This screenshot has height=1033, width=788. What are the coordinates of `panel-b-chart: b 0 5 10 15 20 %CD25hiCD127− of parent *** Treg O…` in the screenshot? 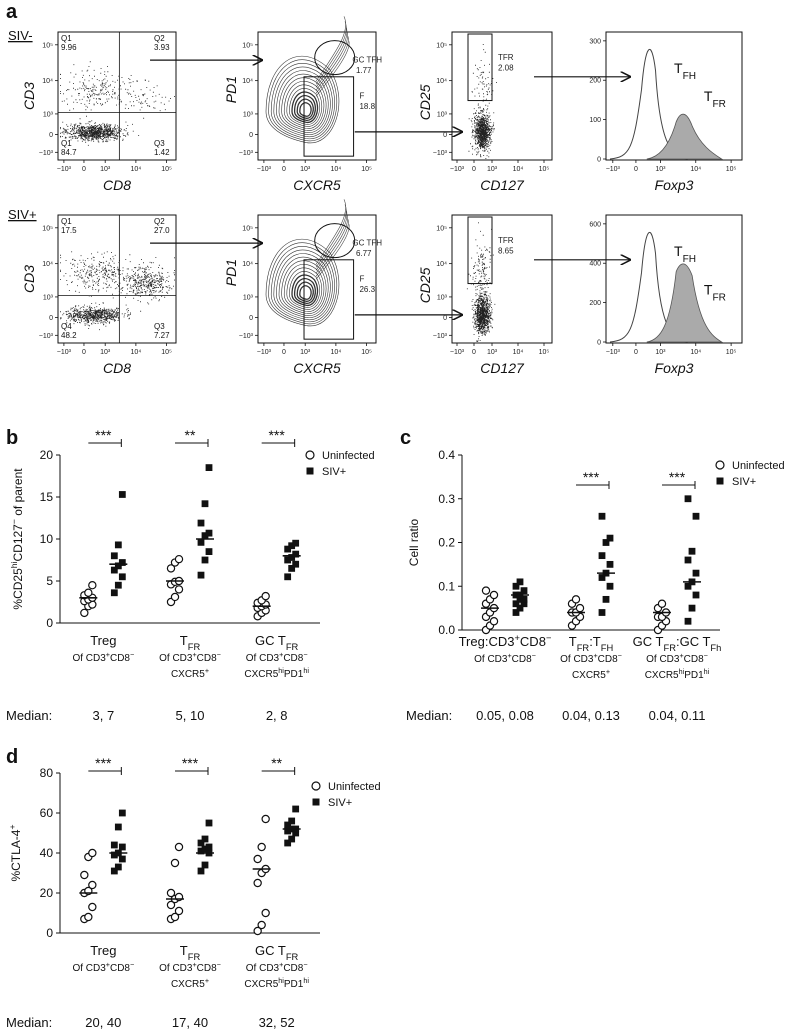 It's located at (190, 575).